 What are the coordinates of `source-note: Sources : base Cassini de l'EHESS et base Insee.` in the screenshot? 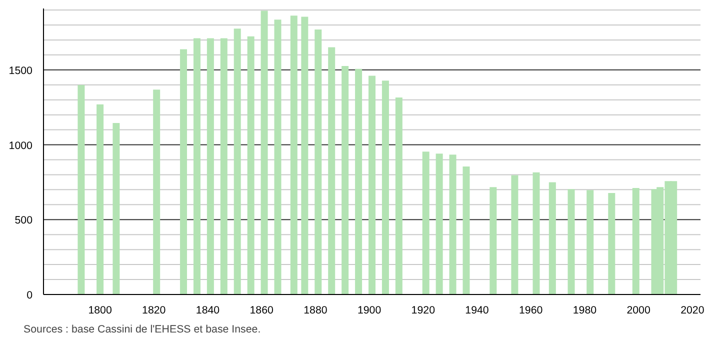 It's located at (142, 330).